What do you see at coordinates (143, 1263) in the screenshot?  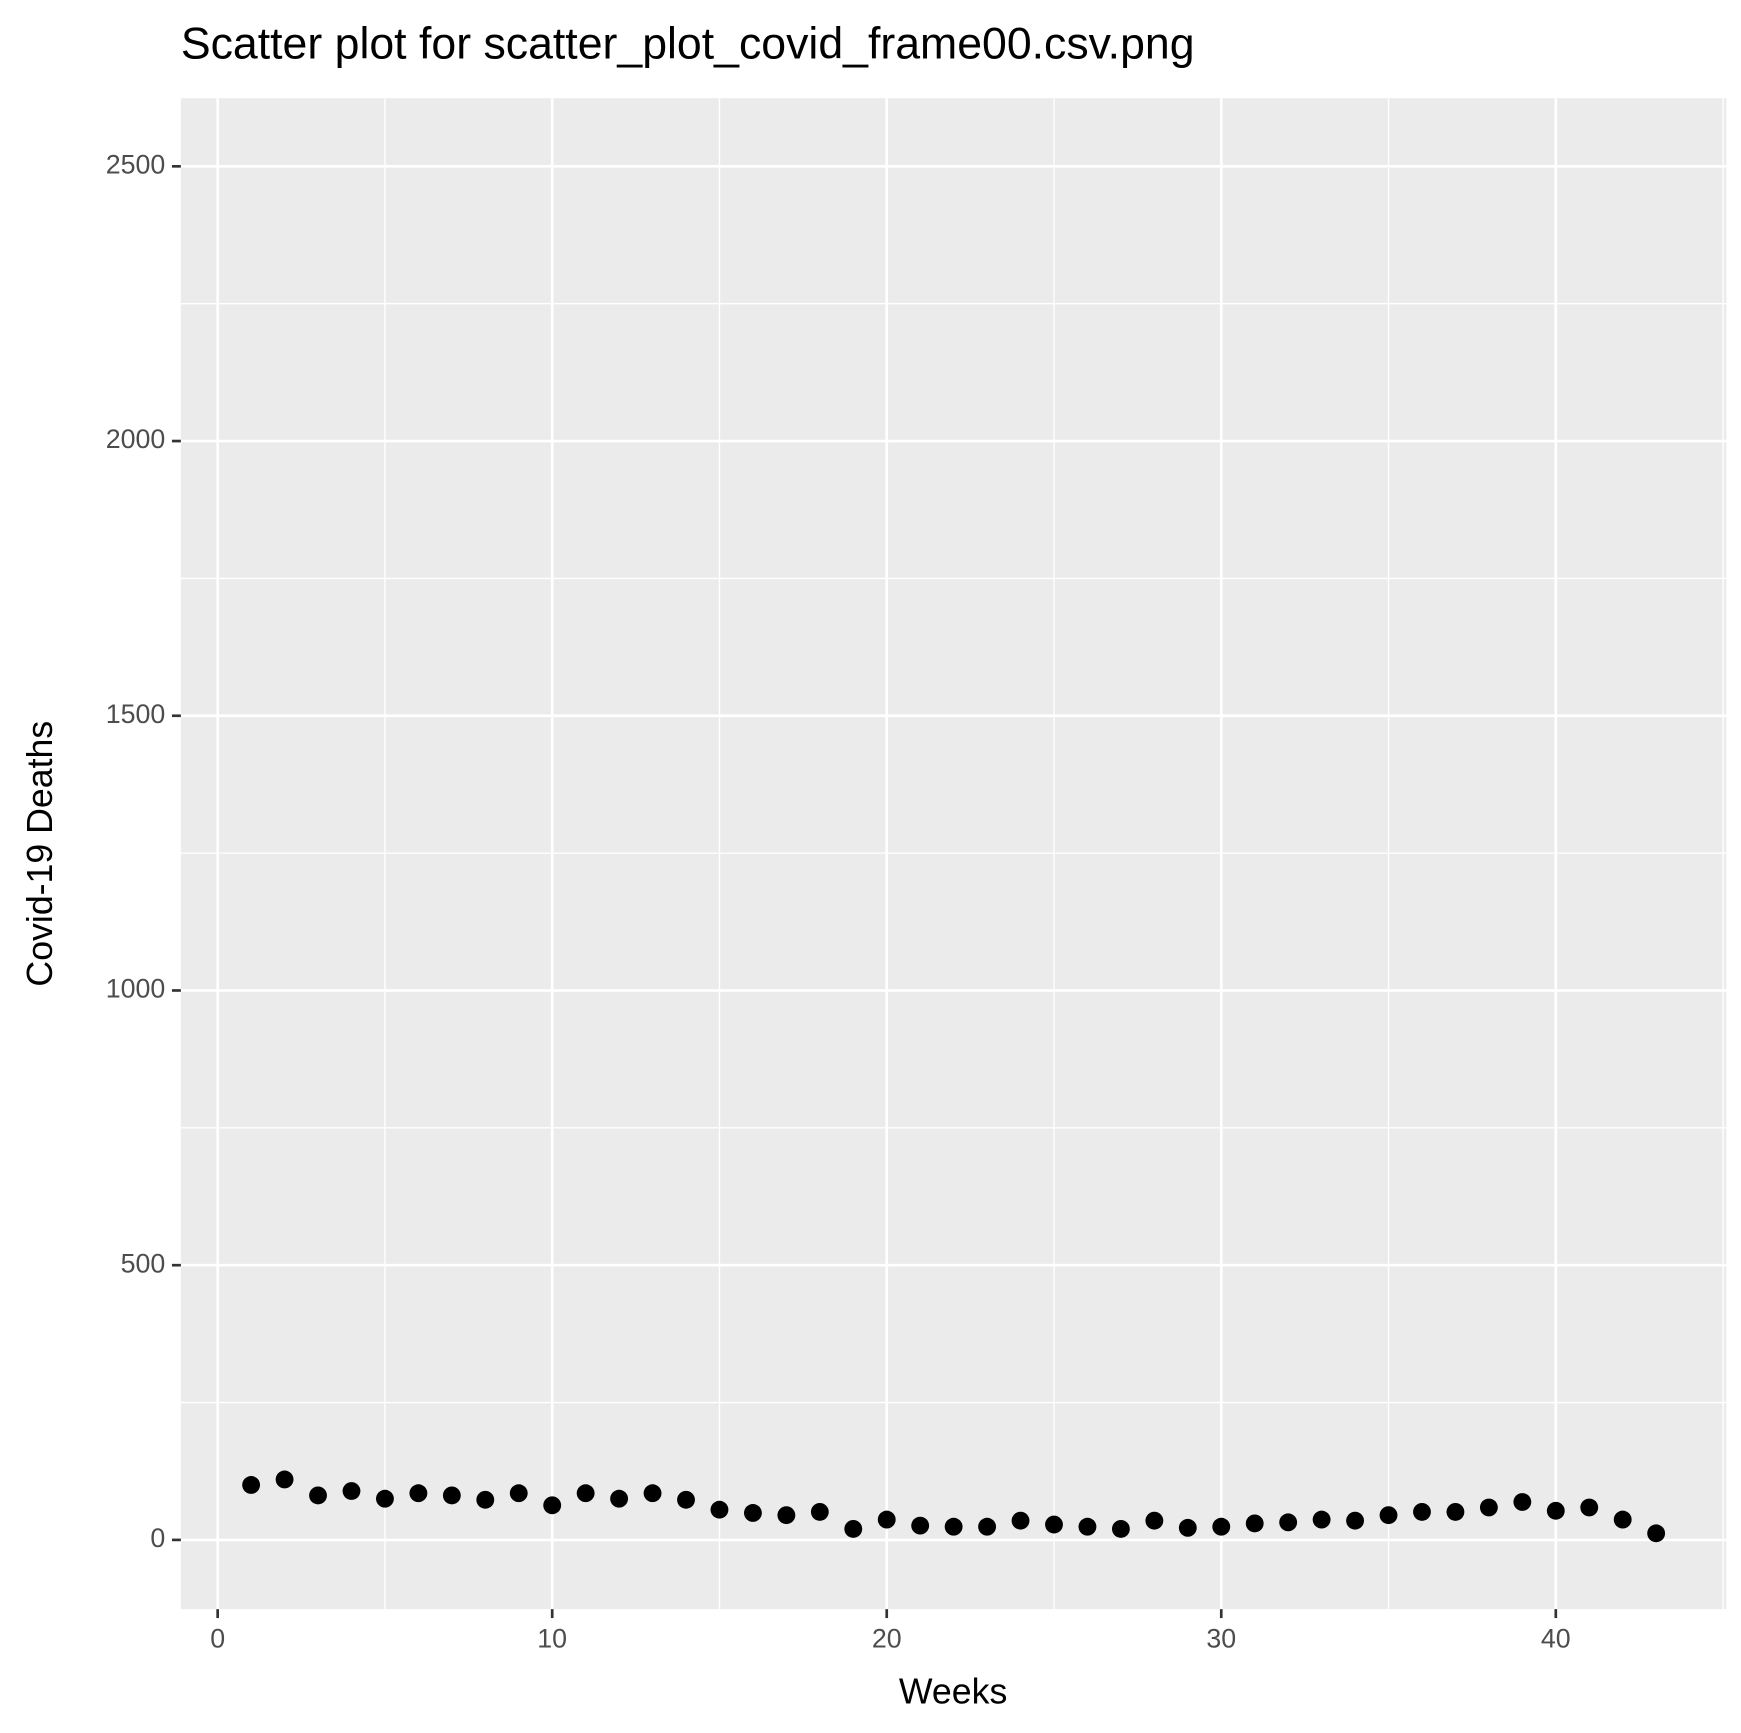 I see `y-tick-label: 500` at bounding box center [143, 1263].